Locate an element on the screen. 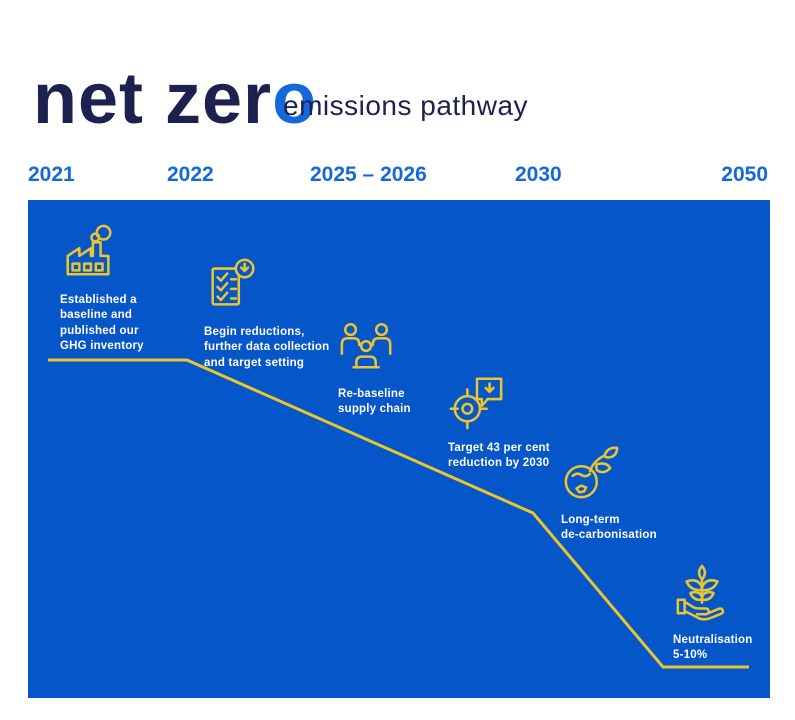 The image size is (795, 720). checklist-download-icon is located at coordinates (233, 282).